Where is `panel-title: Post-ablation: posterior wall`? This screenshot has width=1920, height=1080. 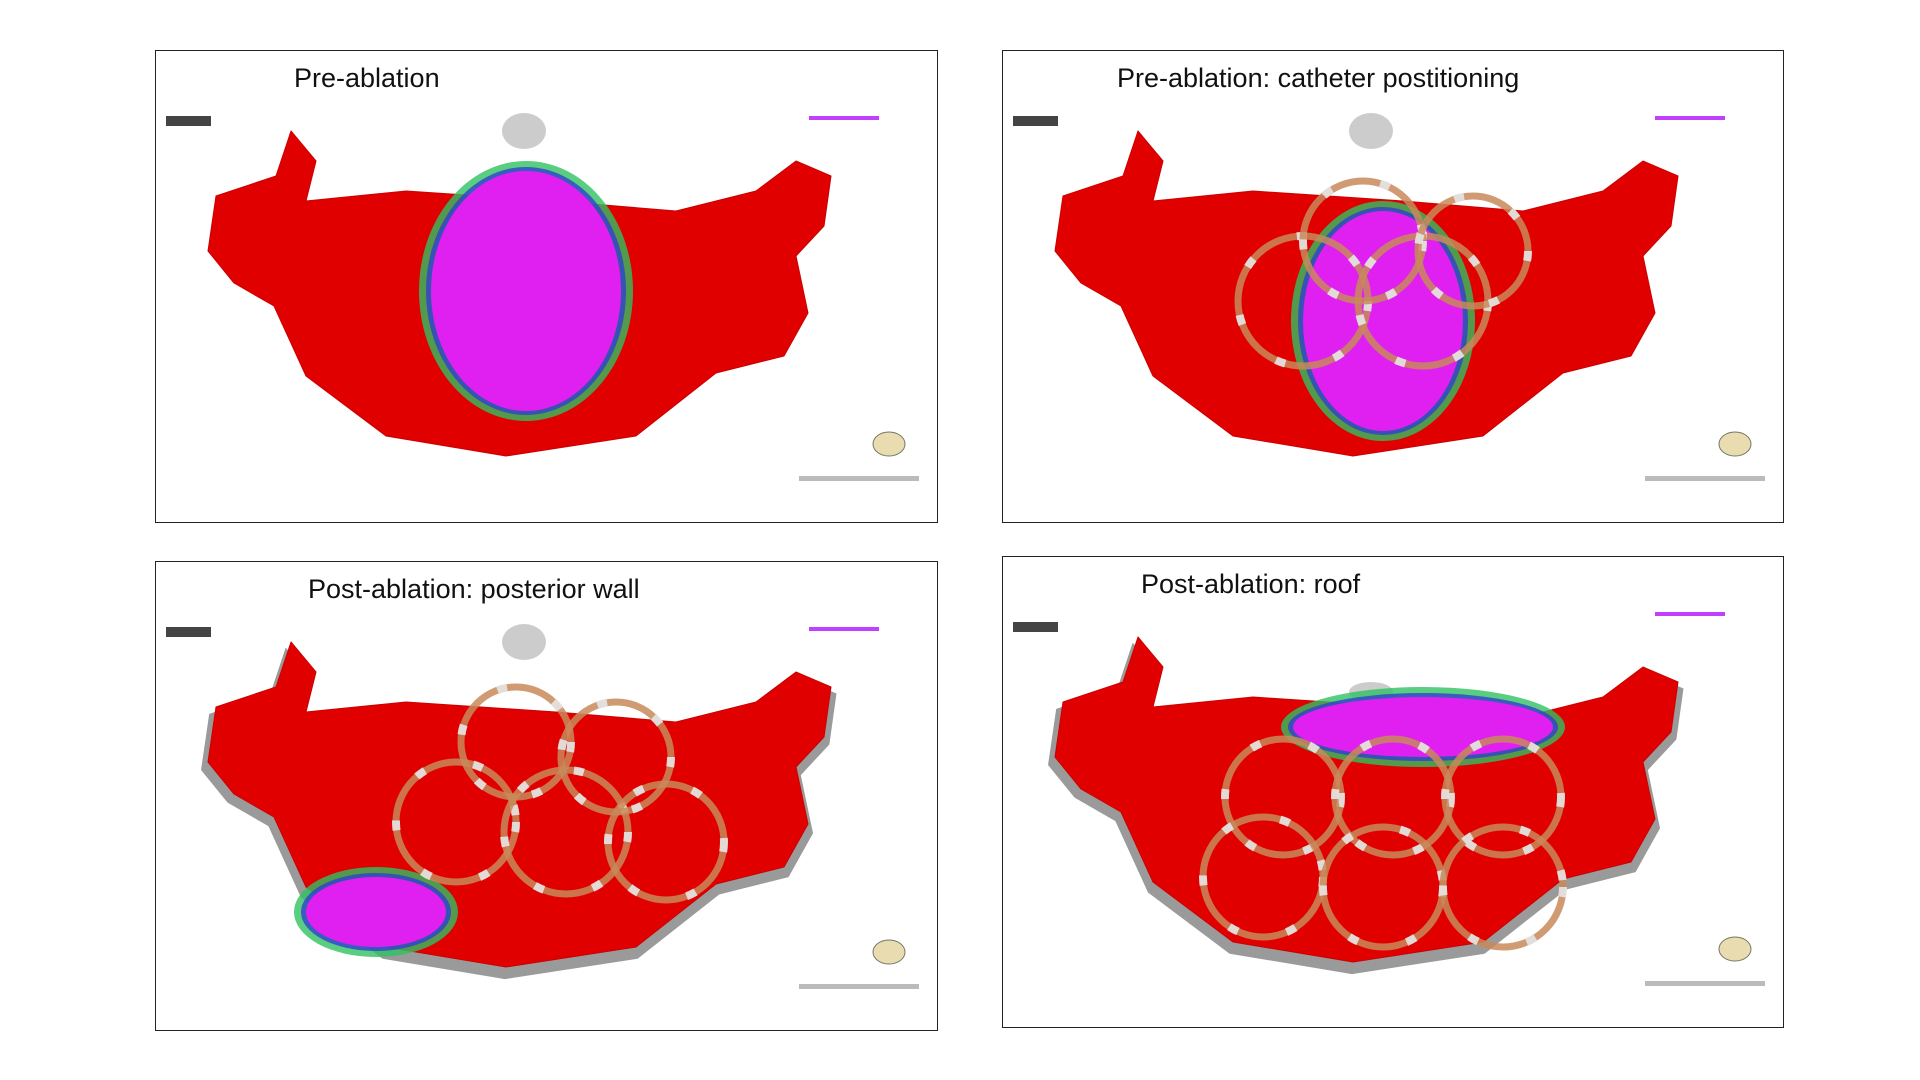 panel-title: Post-ablation: posterior wall is located at coordinates (474, 589).